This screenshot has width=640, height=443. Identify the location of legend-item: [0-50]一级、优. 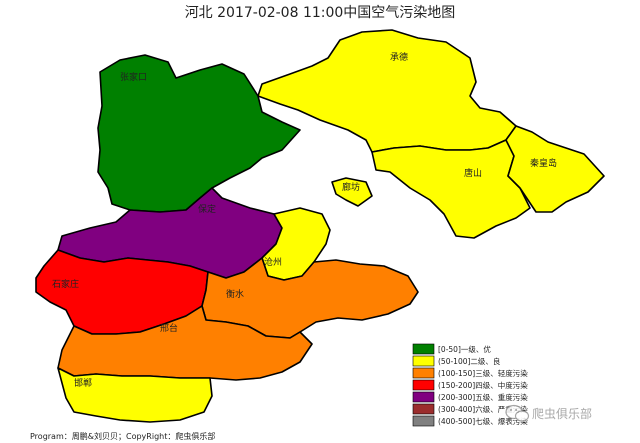
(451, 349).